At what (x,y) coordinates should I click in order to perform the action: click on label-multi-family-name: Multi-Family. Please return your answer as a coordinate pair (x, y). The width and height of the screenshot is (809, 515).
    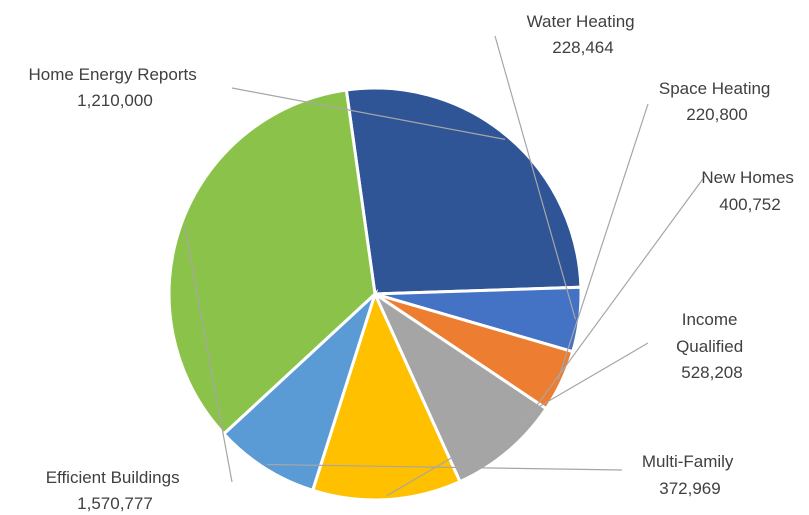
    Looking at the image, I should click on (688, 461).